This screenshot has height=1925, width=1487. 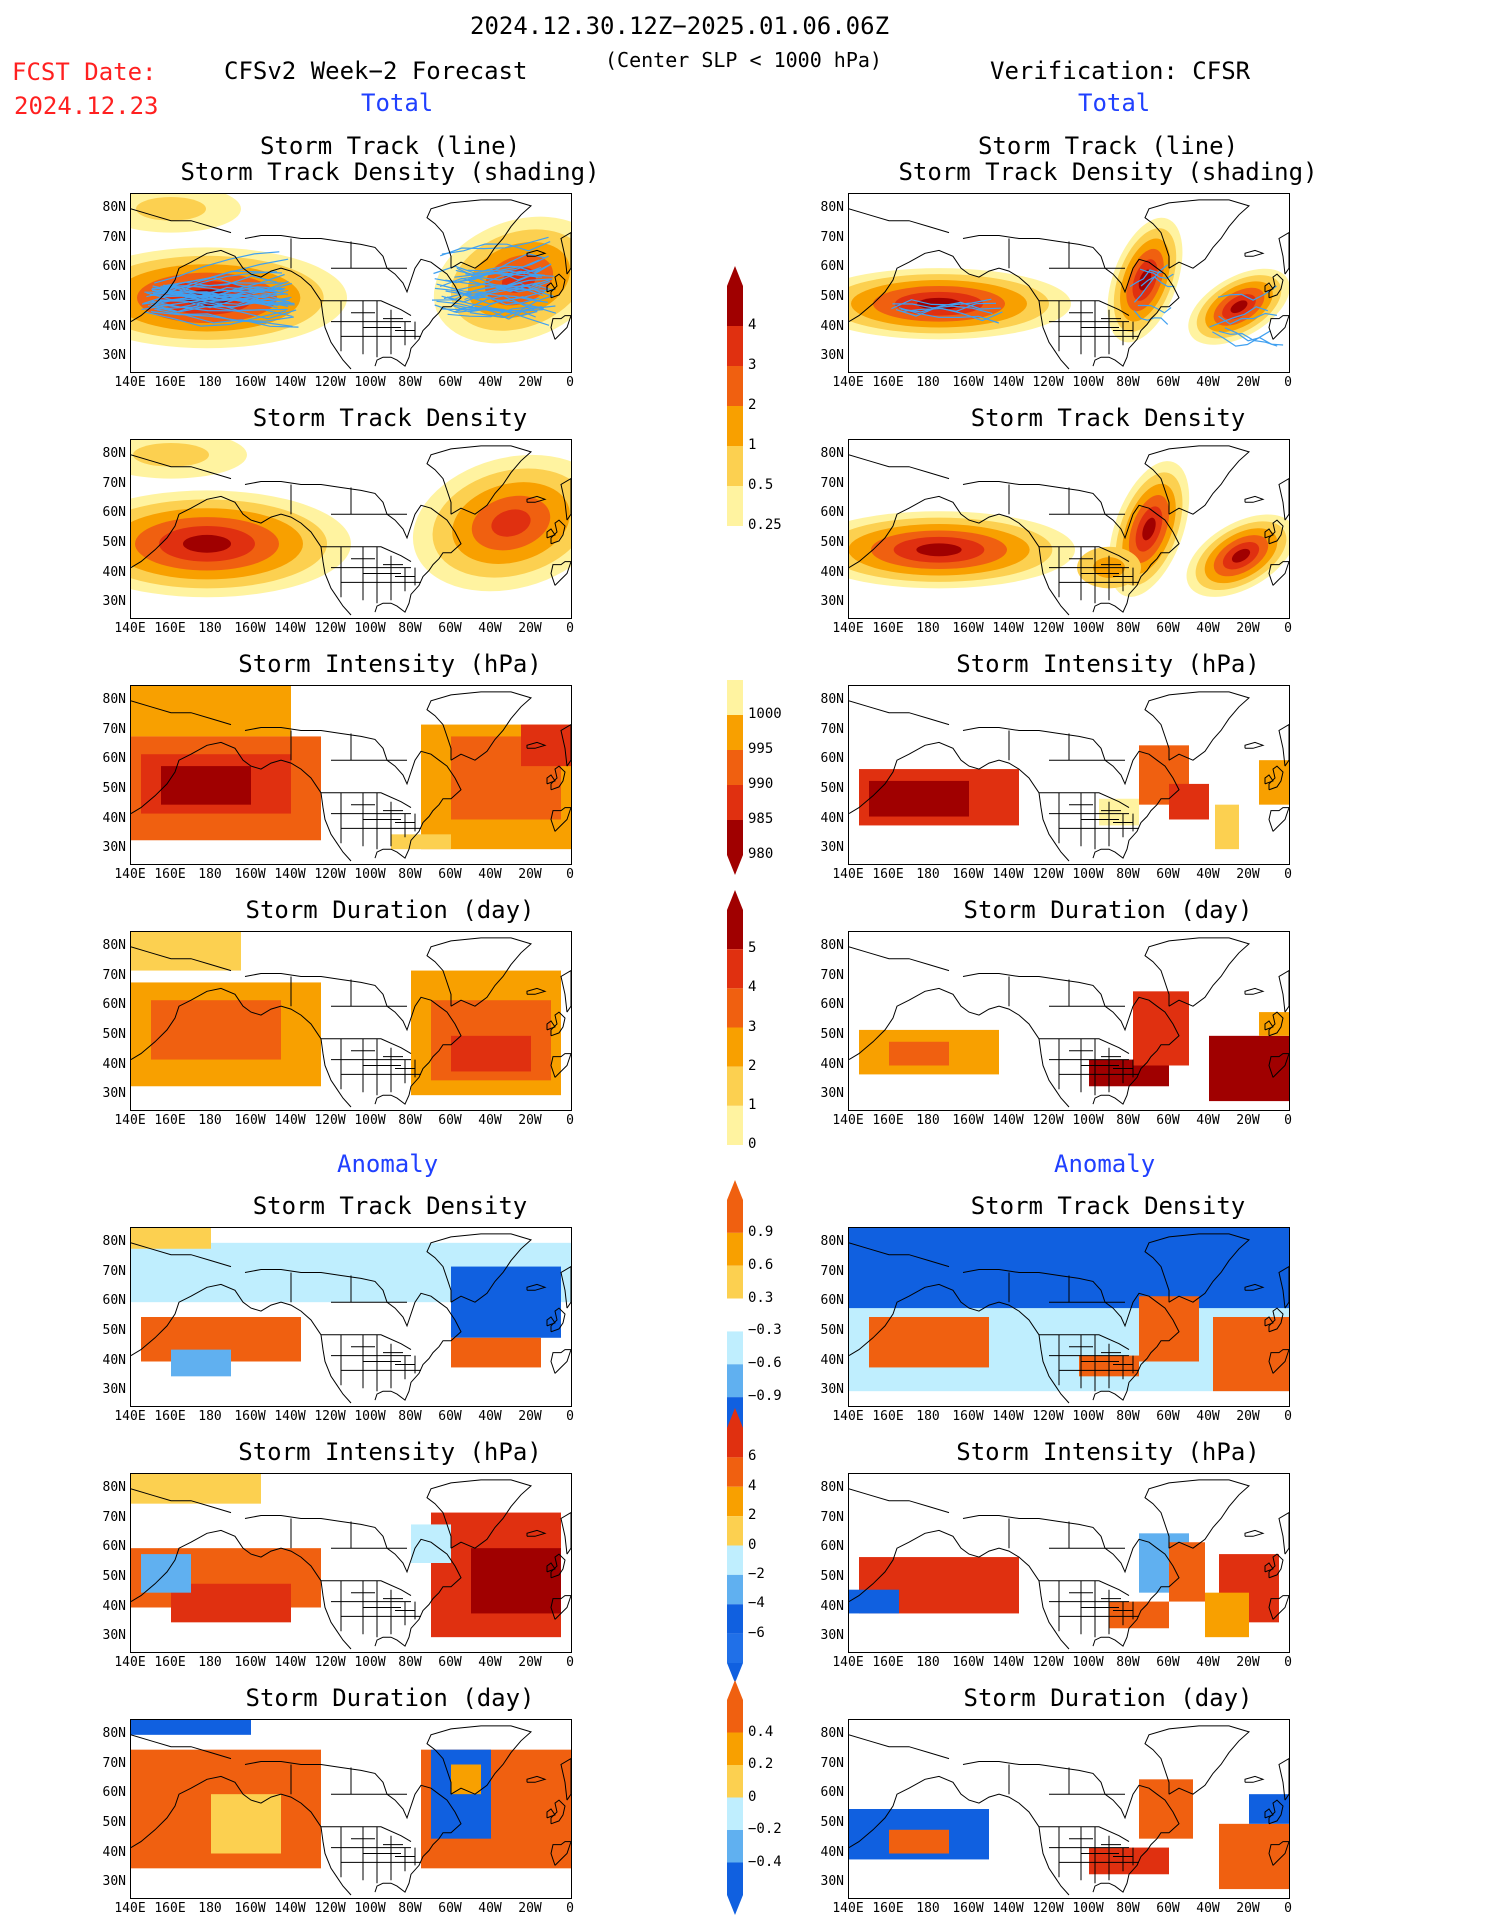 I want to click on lon-tick-label: 160W, so click(x=250, y=1120).